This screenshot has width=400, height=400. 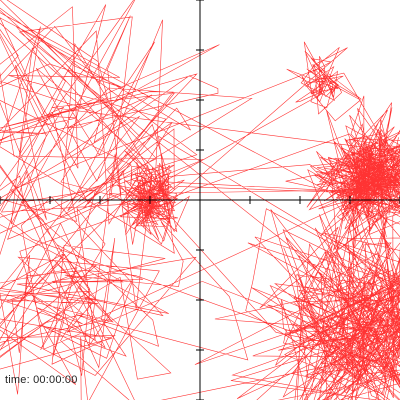 I want to click on time-value: 00:00:00, so click(x=55, y=380).